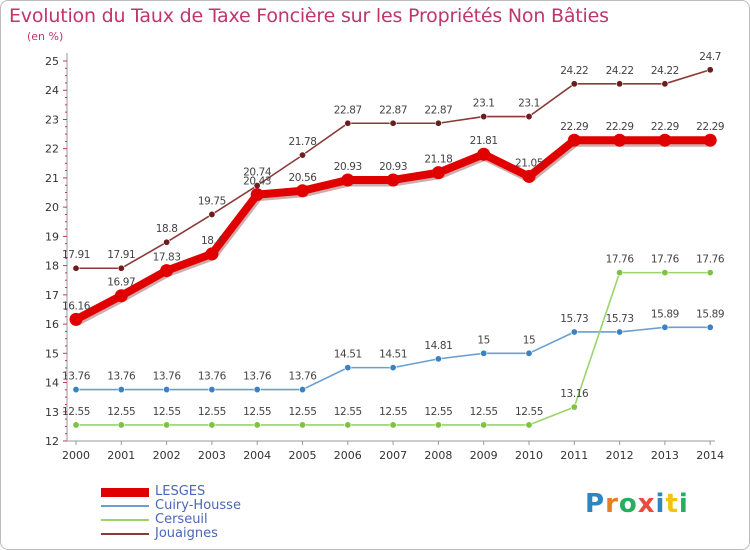 The height and width of the screenshot is (550, 750). What do you see at coordinates (574, 455) in the screenshot?
I see `x-tick-label: 2011` at bounding box center [574, 455].